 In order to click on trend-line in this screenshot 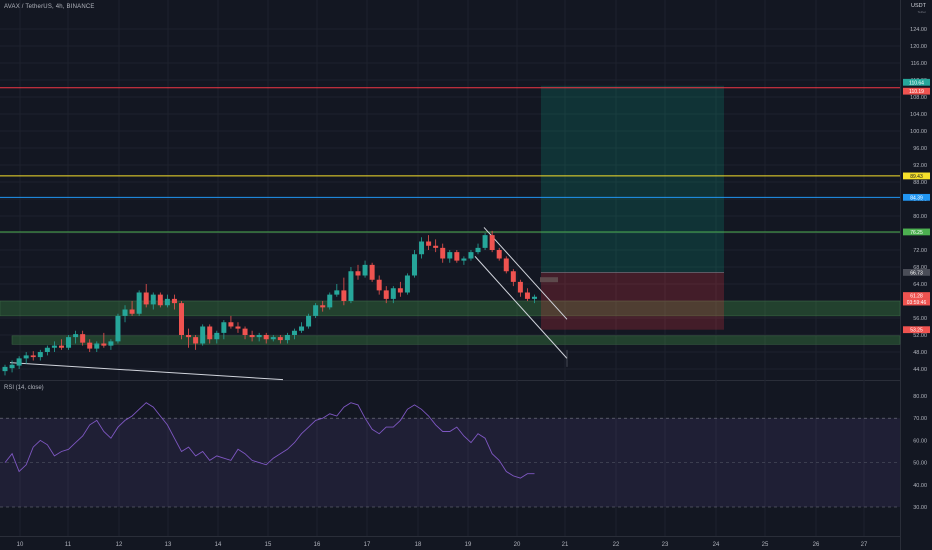, I will do `click(146, 371)`.